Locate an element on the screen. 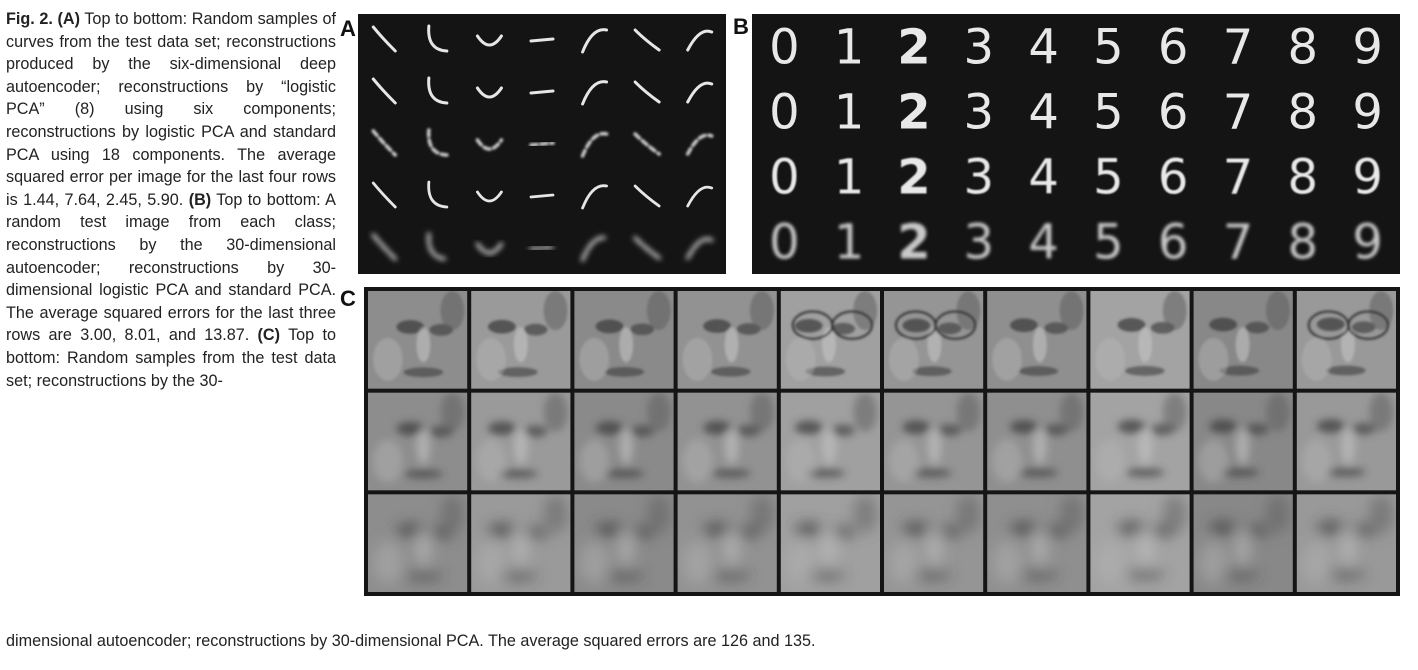 The width and height of the screenshot is (1418, 670). panel-b-label: B is located at coordinates (741, 26).